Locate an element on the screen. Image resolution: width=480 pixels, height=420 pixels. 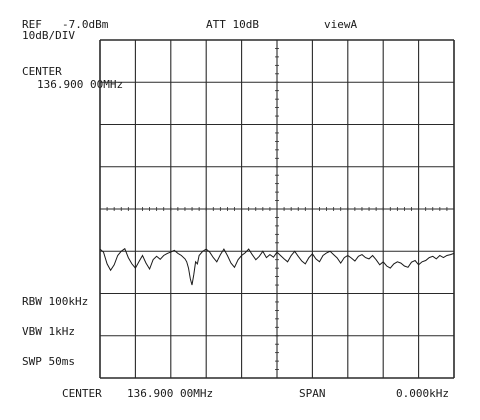
resolution-bandwidth-readout: RBW 100kHz is located at coordinates (55, 301).